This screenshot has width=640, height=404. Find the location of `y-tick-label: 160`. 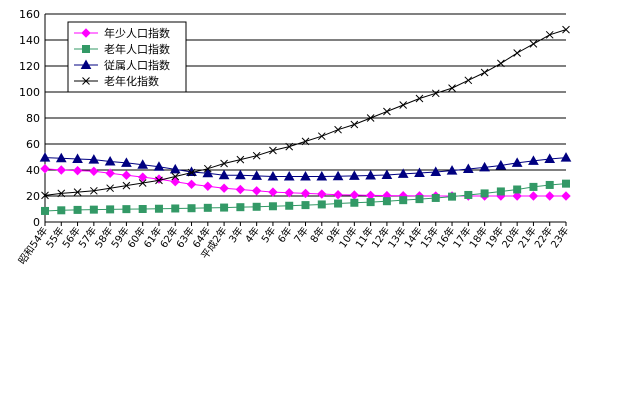

y-tick-label: 160 is located at coordinates (29, 14).